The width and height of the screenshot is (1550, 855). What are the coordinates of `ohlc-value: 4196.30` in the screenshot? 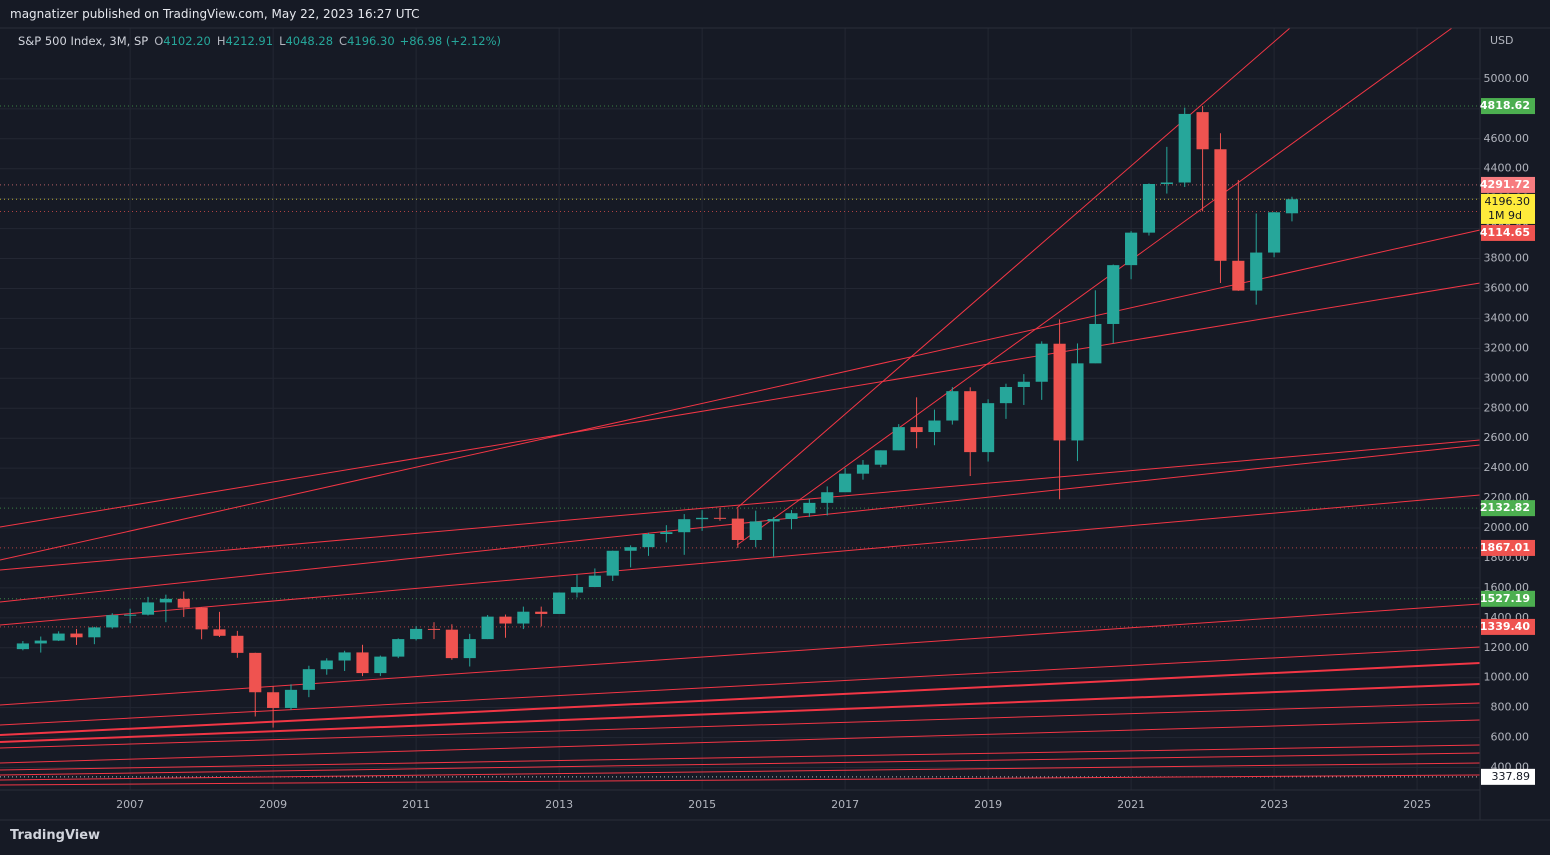 It's located at (371, 41).